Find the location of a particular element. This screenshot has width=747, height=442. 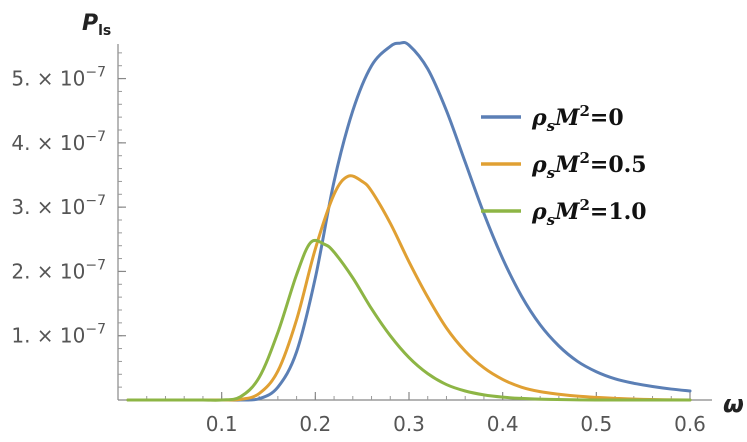

legend-label: ρsM2=1.0 is located at coordinates (589, 212).